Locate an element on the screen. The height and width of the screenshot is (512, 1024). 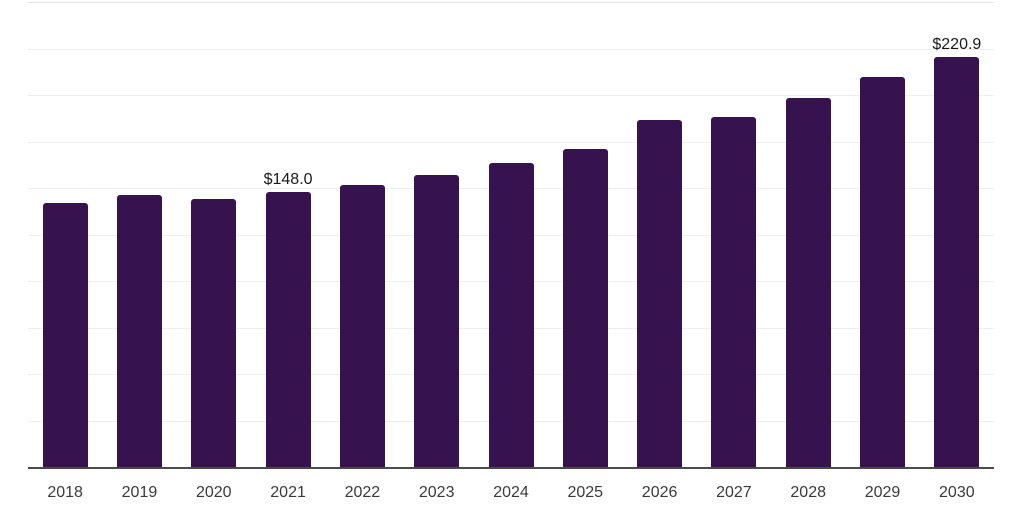
x-tick-2028: 2028 is located at coordinates (808, 492).